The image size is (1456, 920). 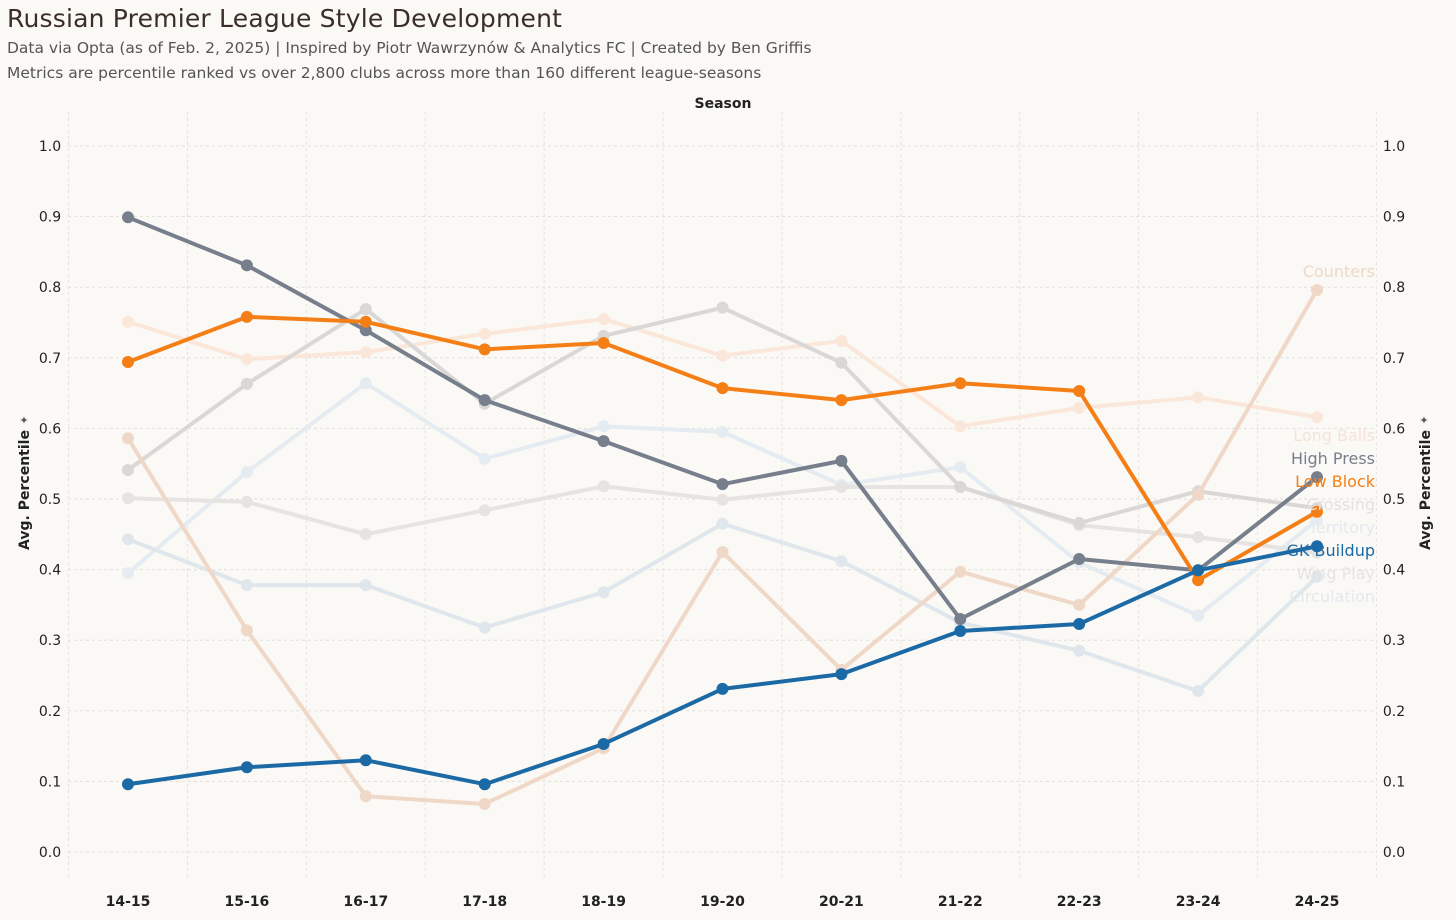 I want to click on x-tick-label: 15-16, so click(x=247, y=902).